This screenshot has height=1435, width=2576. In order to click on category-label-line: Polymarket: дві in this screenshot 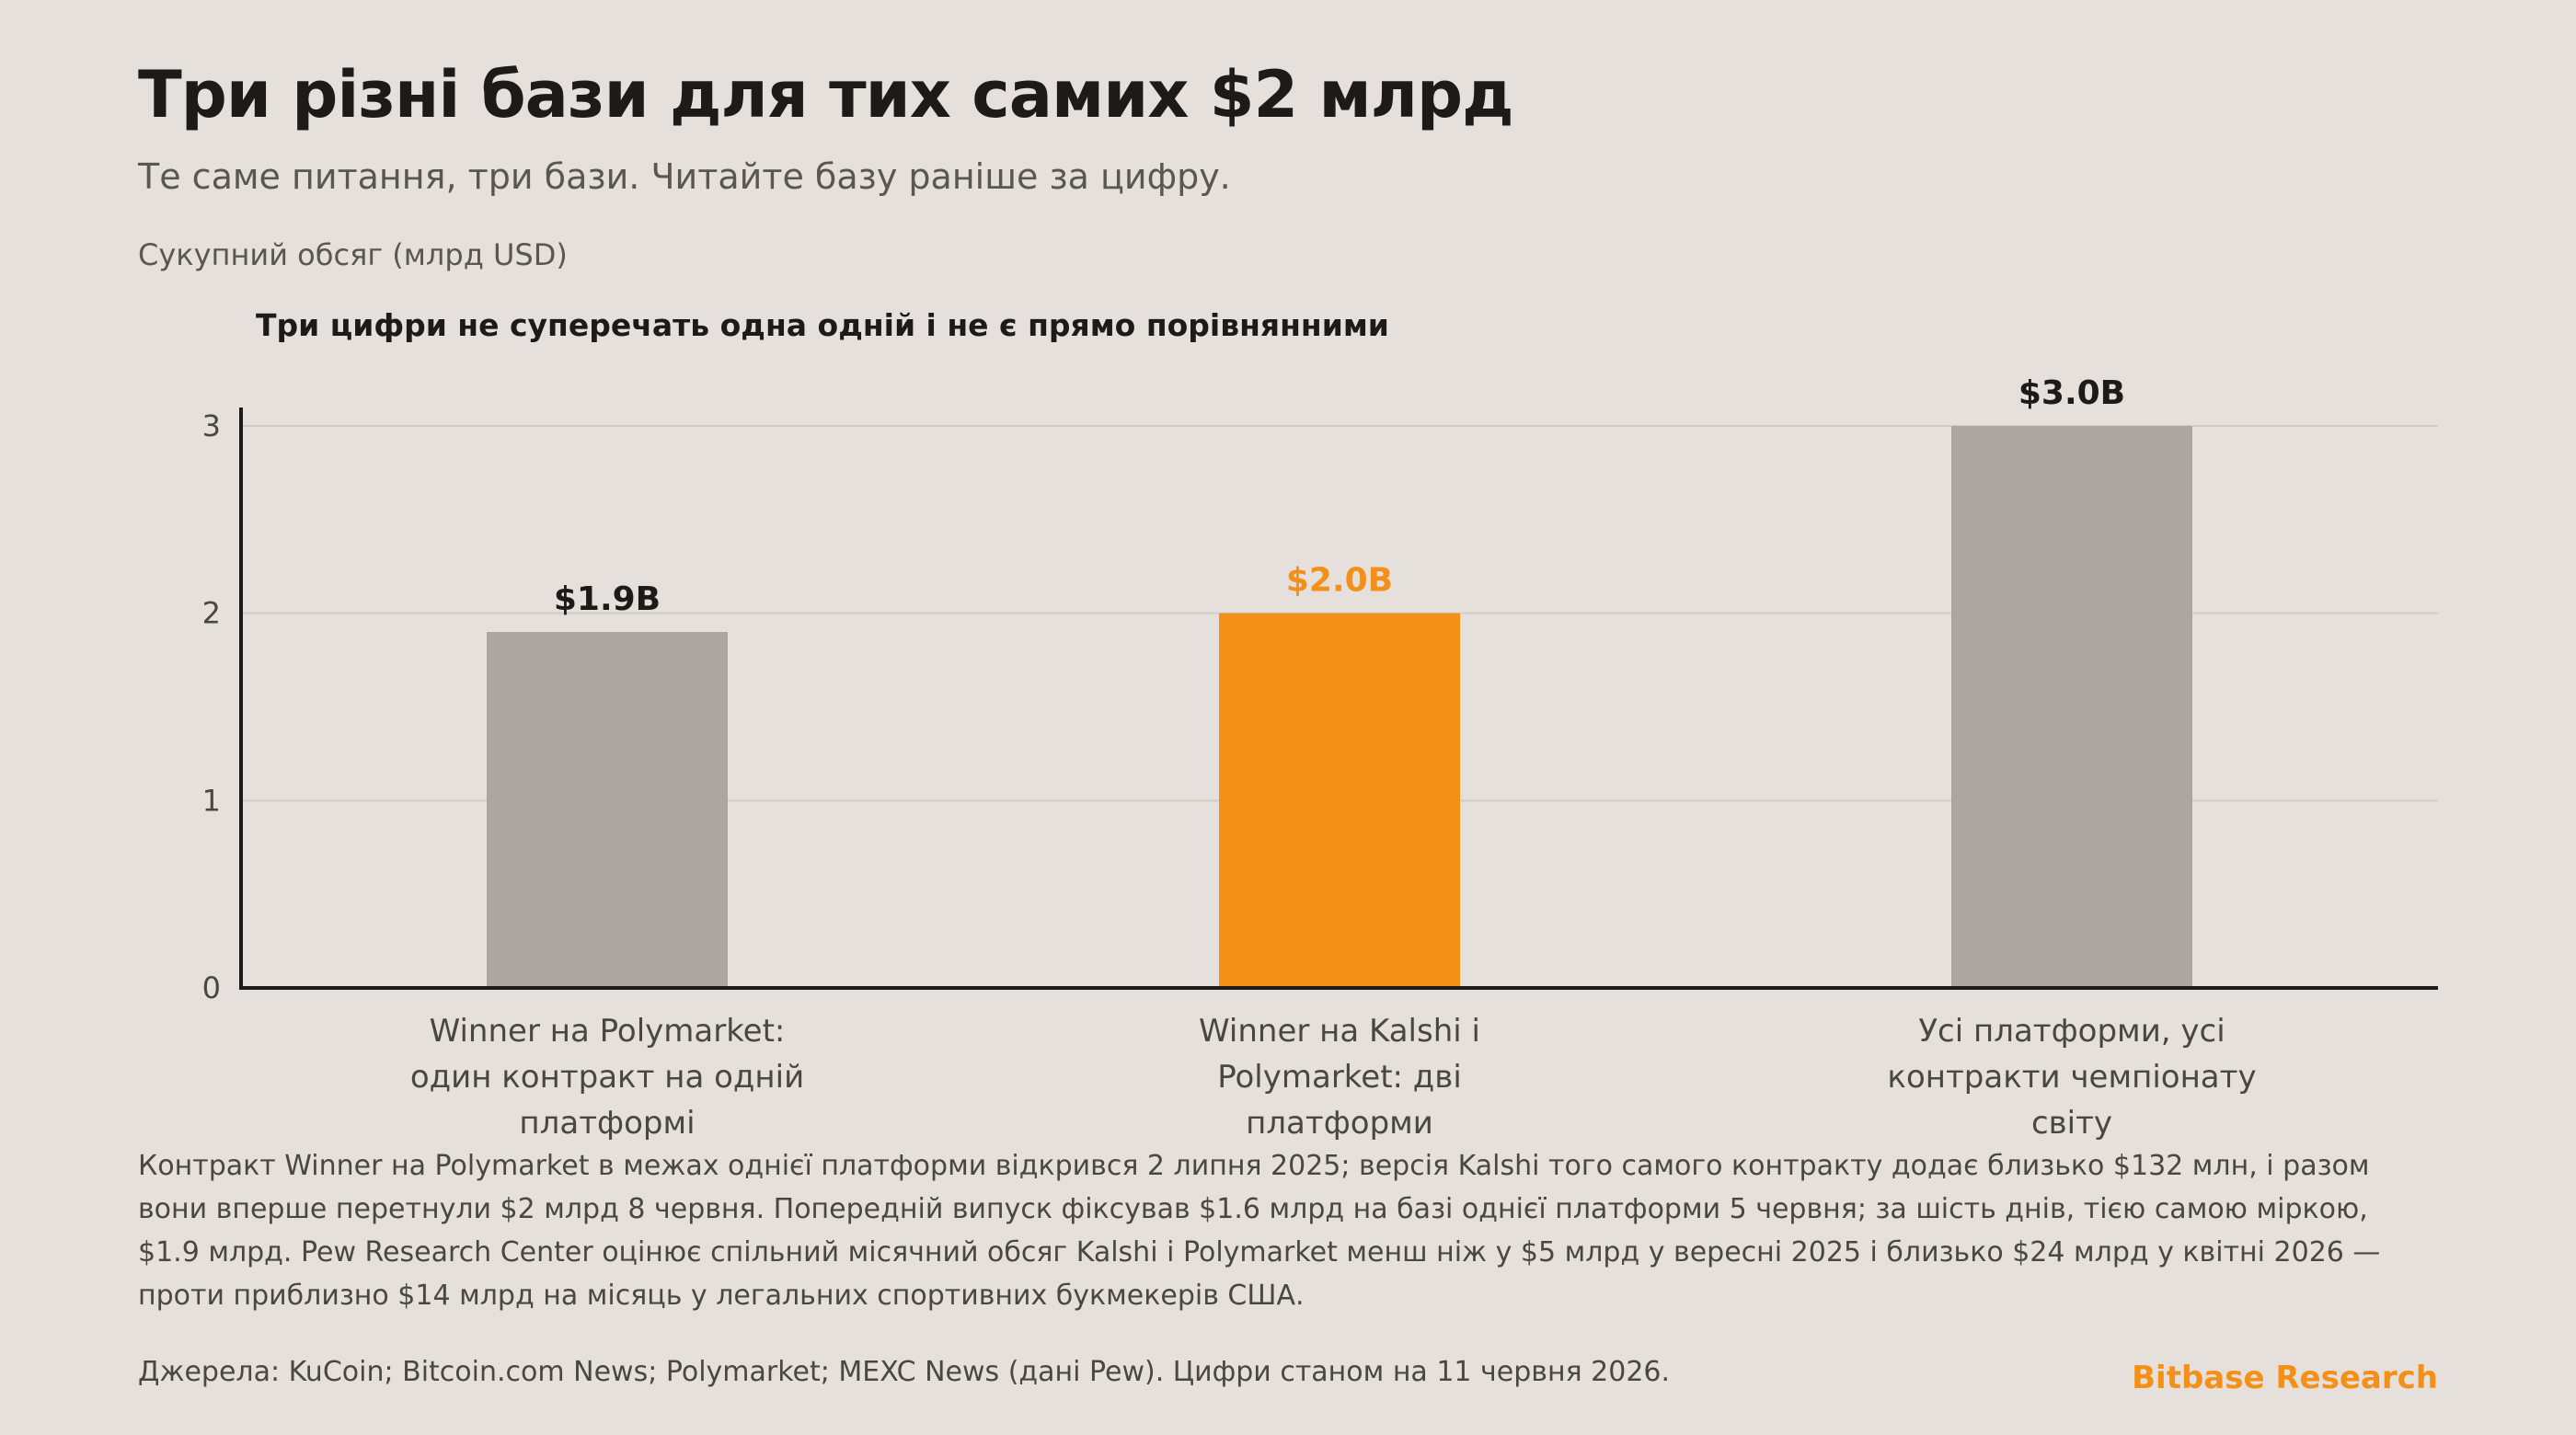, I will do `click(1339, 1077)`.